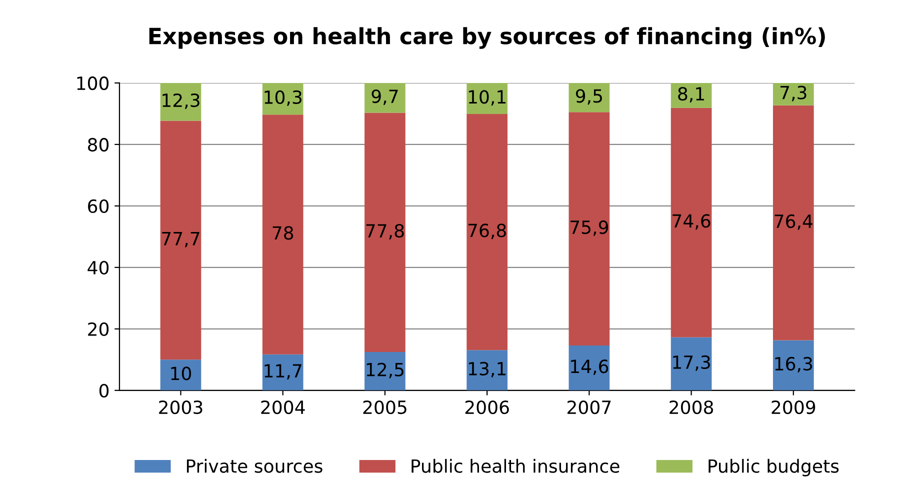 The image size is (919, 488). I want to click on data-label: 76,4, so click(793, 222).